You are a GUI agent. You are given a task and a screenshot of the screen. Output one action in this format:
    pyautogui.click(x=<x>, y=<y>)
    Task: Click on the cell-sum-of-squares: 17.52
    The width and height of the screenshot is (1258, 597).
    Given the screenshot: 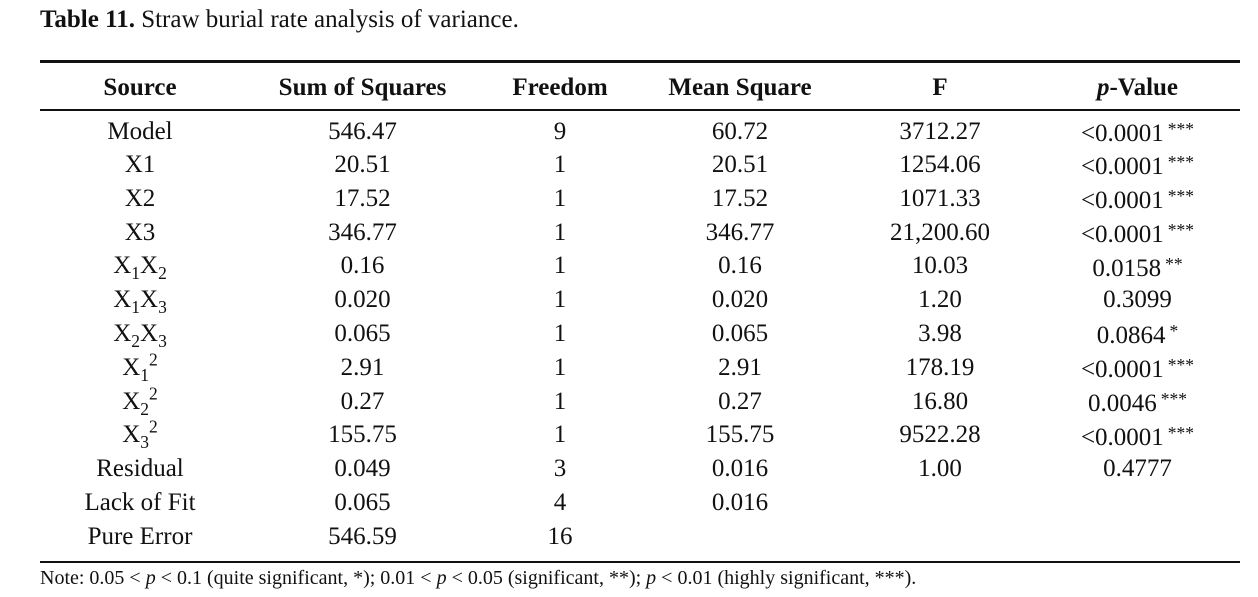 What is the action you would take?
    pyautogui.click(x=362, y=198)
    